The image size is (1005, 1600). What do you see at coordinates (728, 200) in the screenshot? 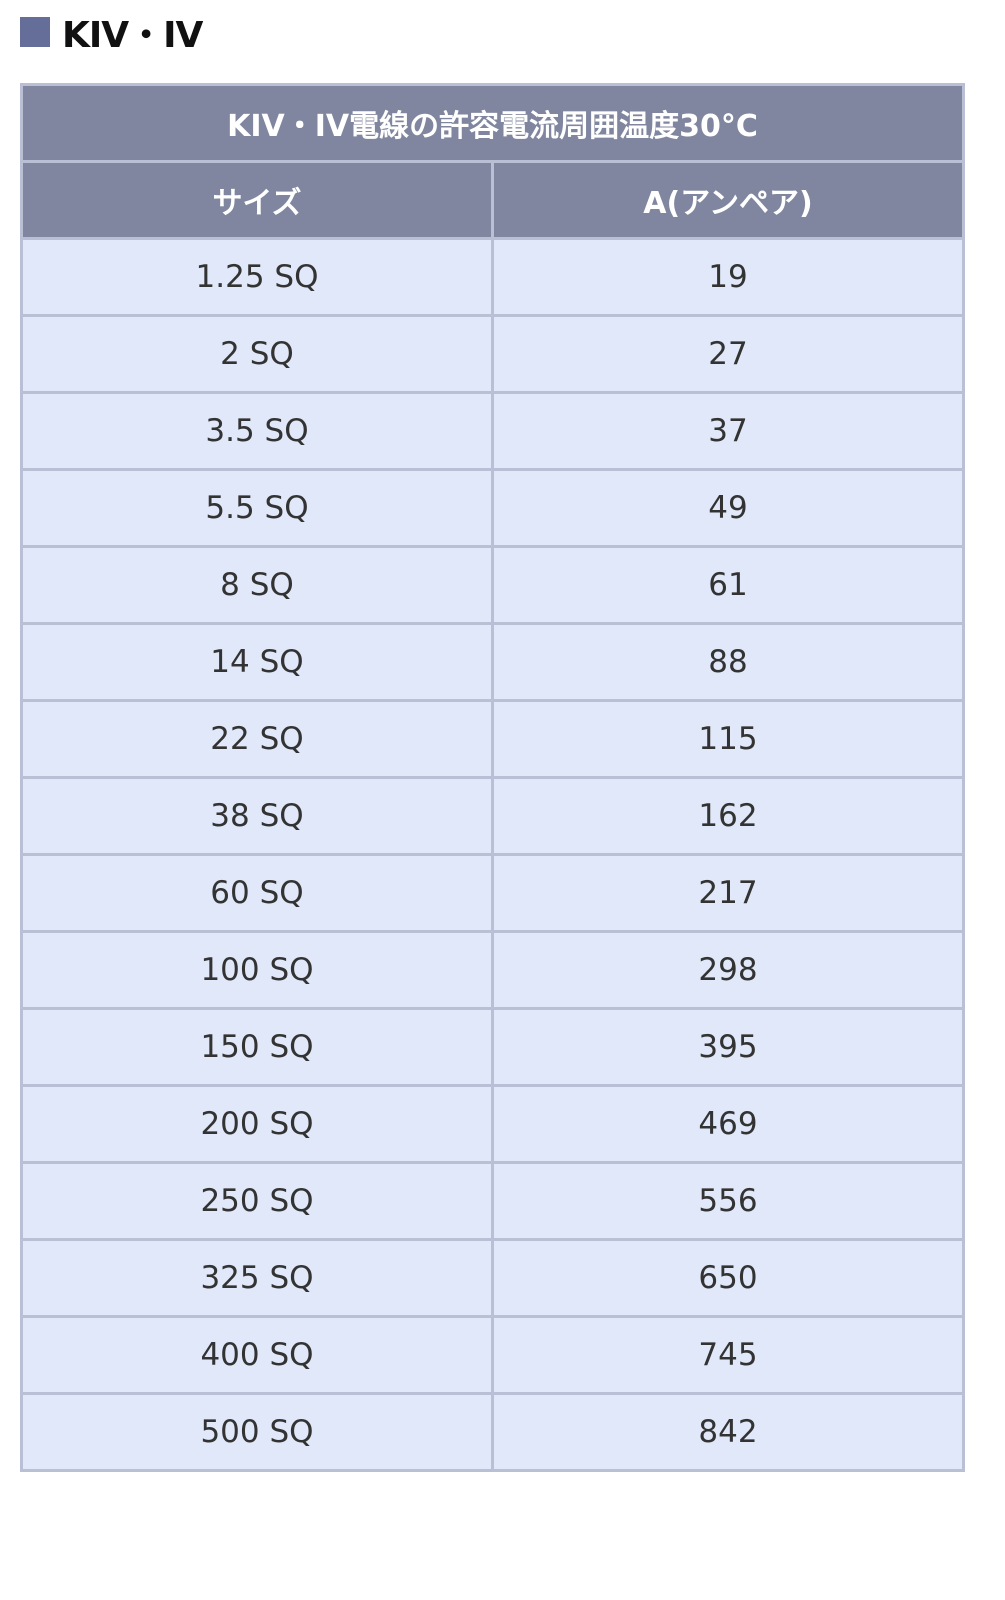
I see `column-header-ampere: A(アンペア)` at bounding box center [728, 200].